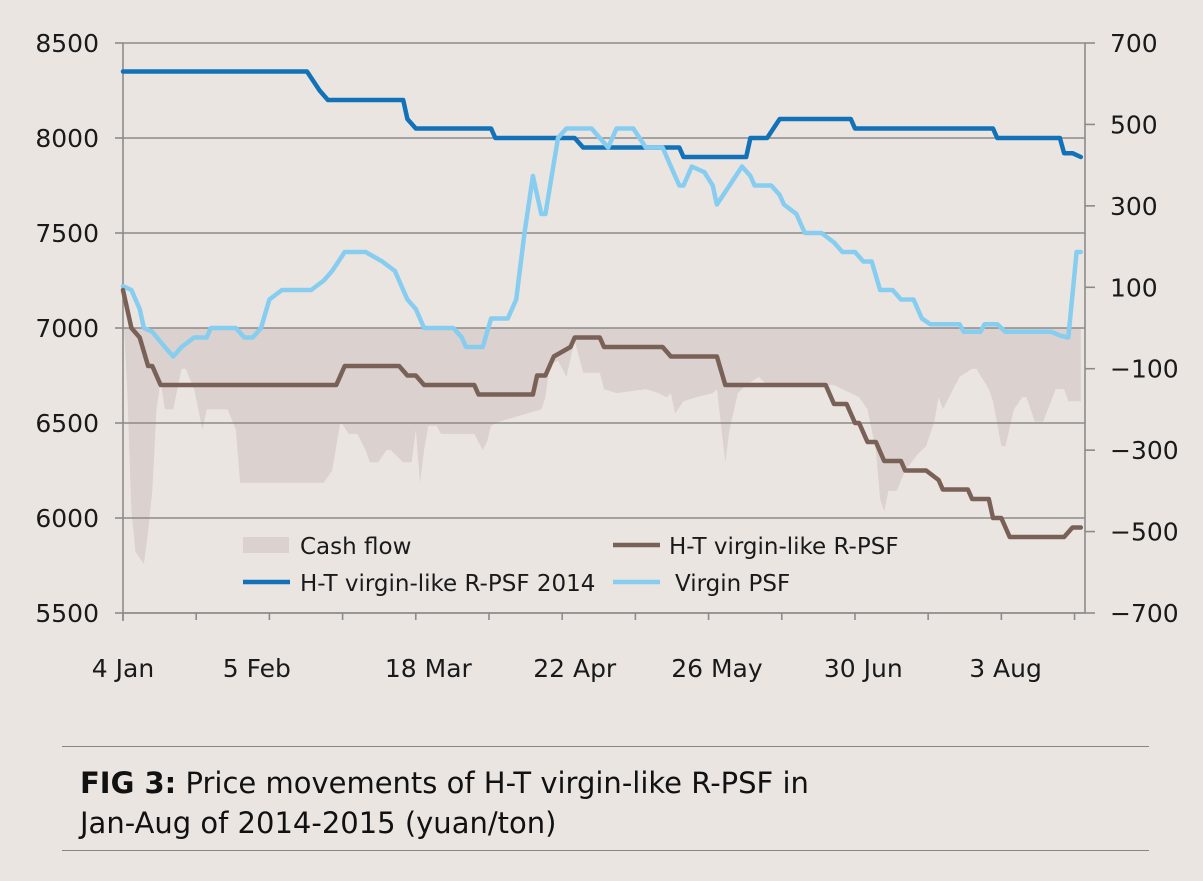 The width and height of the screenshot is (1203, 881). I want to click on left-tick-label: 8000, so click(67, 138).